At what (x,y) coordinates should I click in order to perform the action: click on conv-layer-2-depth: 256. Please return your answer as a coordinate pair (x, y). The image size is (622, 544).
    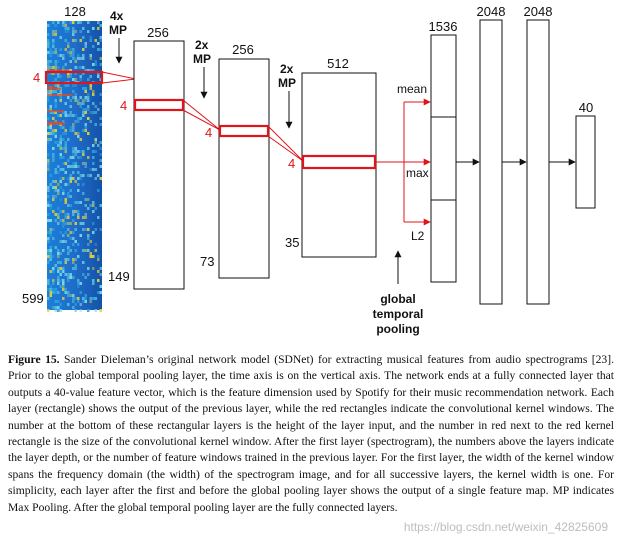
    Looking at the image, I should click on (243, 49).